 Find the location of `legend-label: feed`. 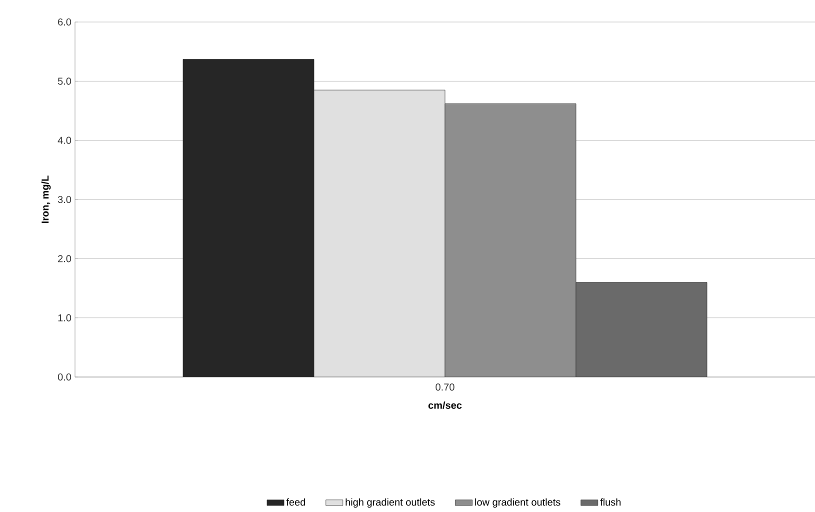

legend-label: feed is located at coordinates (296, 502).